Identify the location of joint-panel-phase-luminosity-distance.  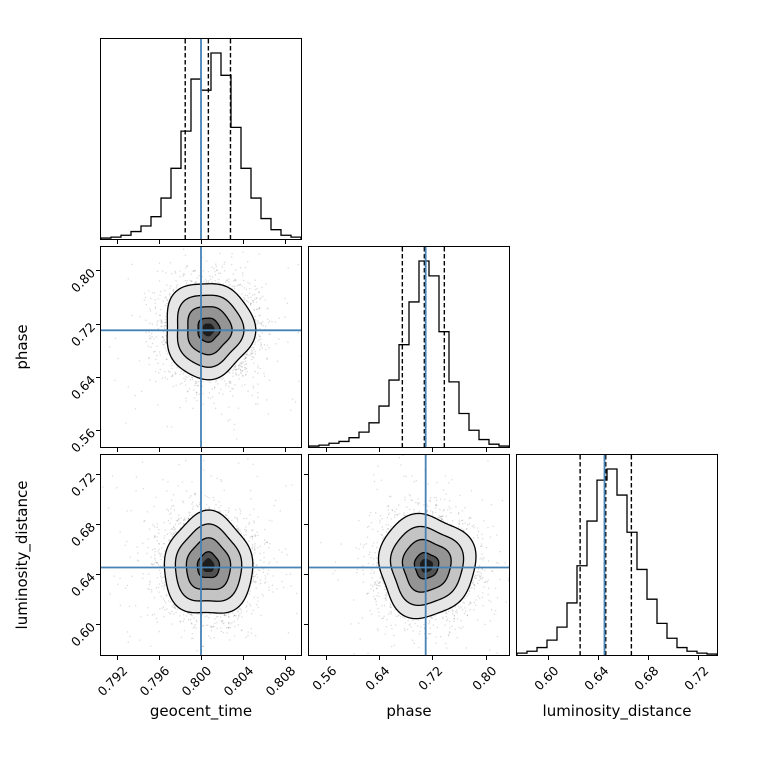
(409, 555).